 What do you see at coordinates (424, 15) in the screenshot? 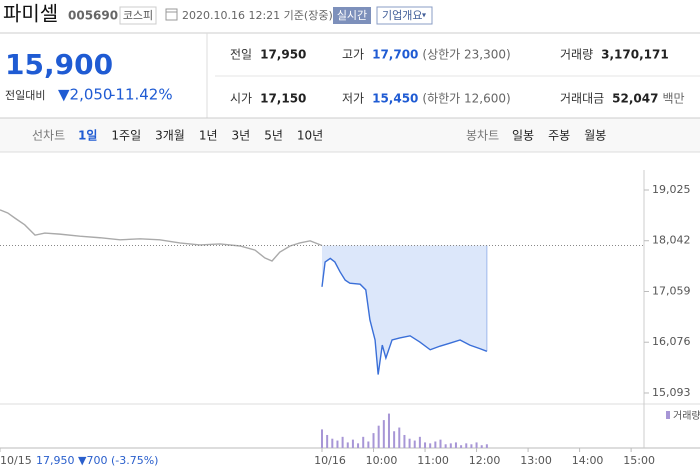
I see `dropdown-arrow: ▾` at bounding box center [424, 15].